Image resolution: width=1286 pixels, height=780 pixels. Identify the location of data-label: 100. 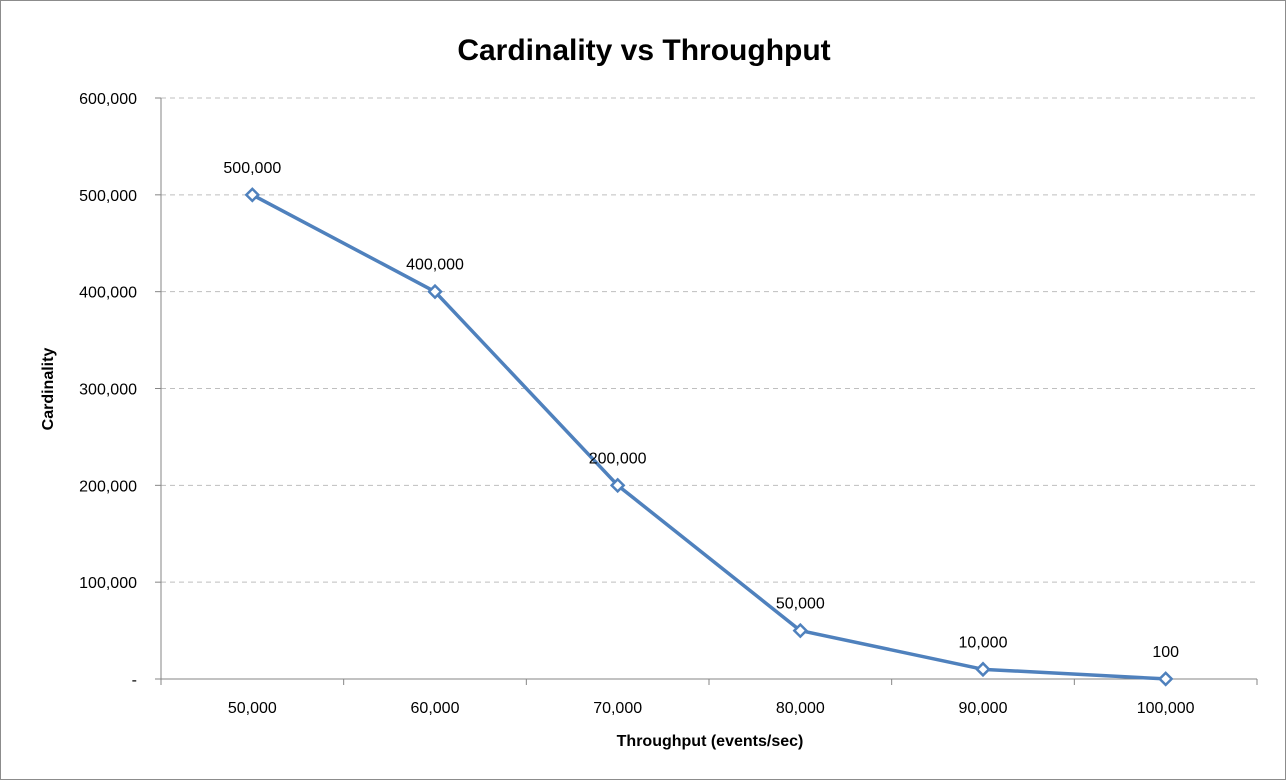
(1165, 652).